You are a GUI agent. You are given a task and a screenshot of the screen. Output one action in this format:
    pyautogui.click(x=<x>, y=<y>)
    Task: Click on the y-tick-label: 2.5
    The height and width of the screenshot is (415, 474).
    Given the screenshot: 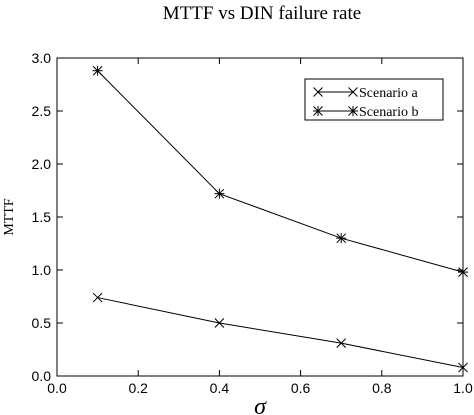 What is the action you would take?
    pyautogui.click(x=42, y=111)
    